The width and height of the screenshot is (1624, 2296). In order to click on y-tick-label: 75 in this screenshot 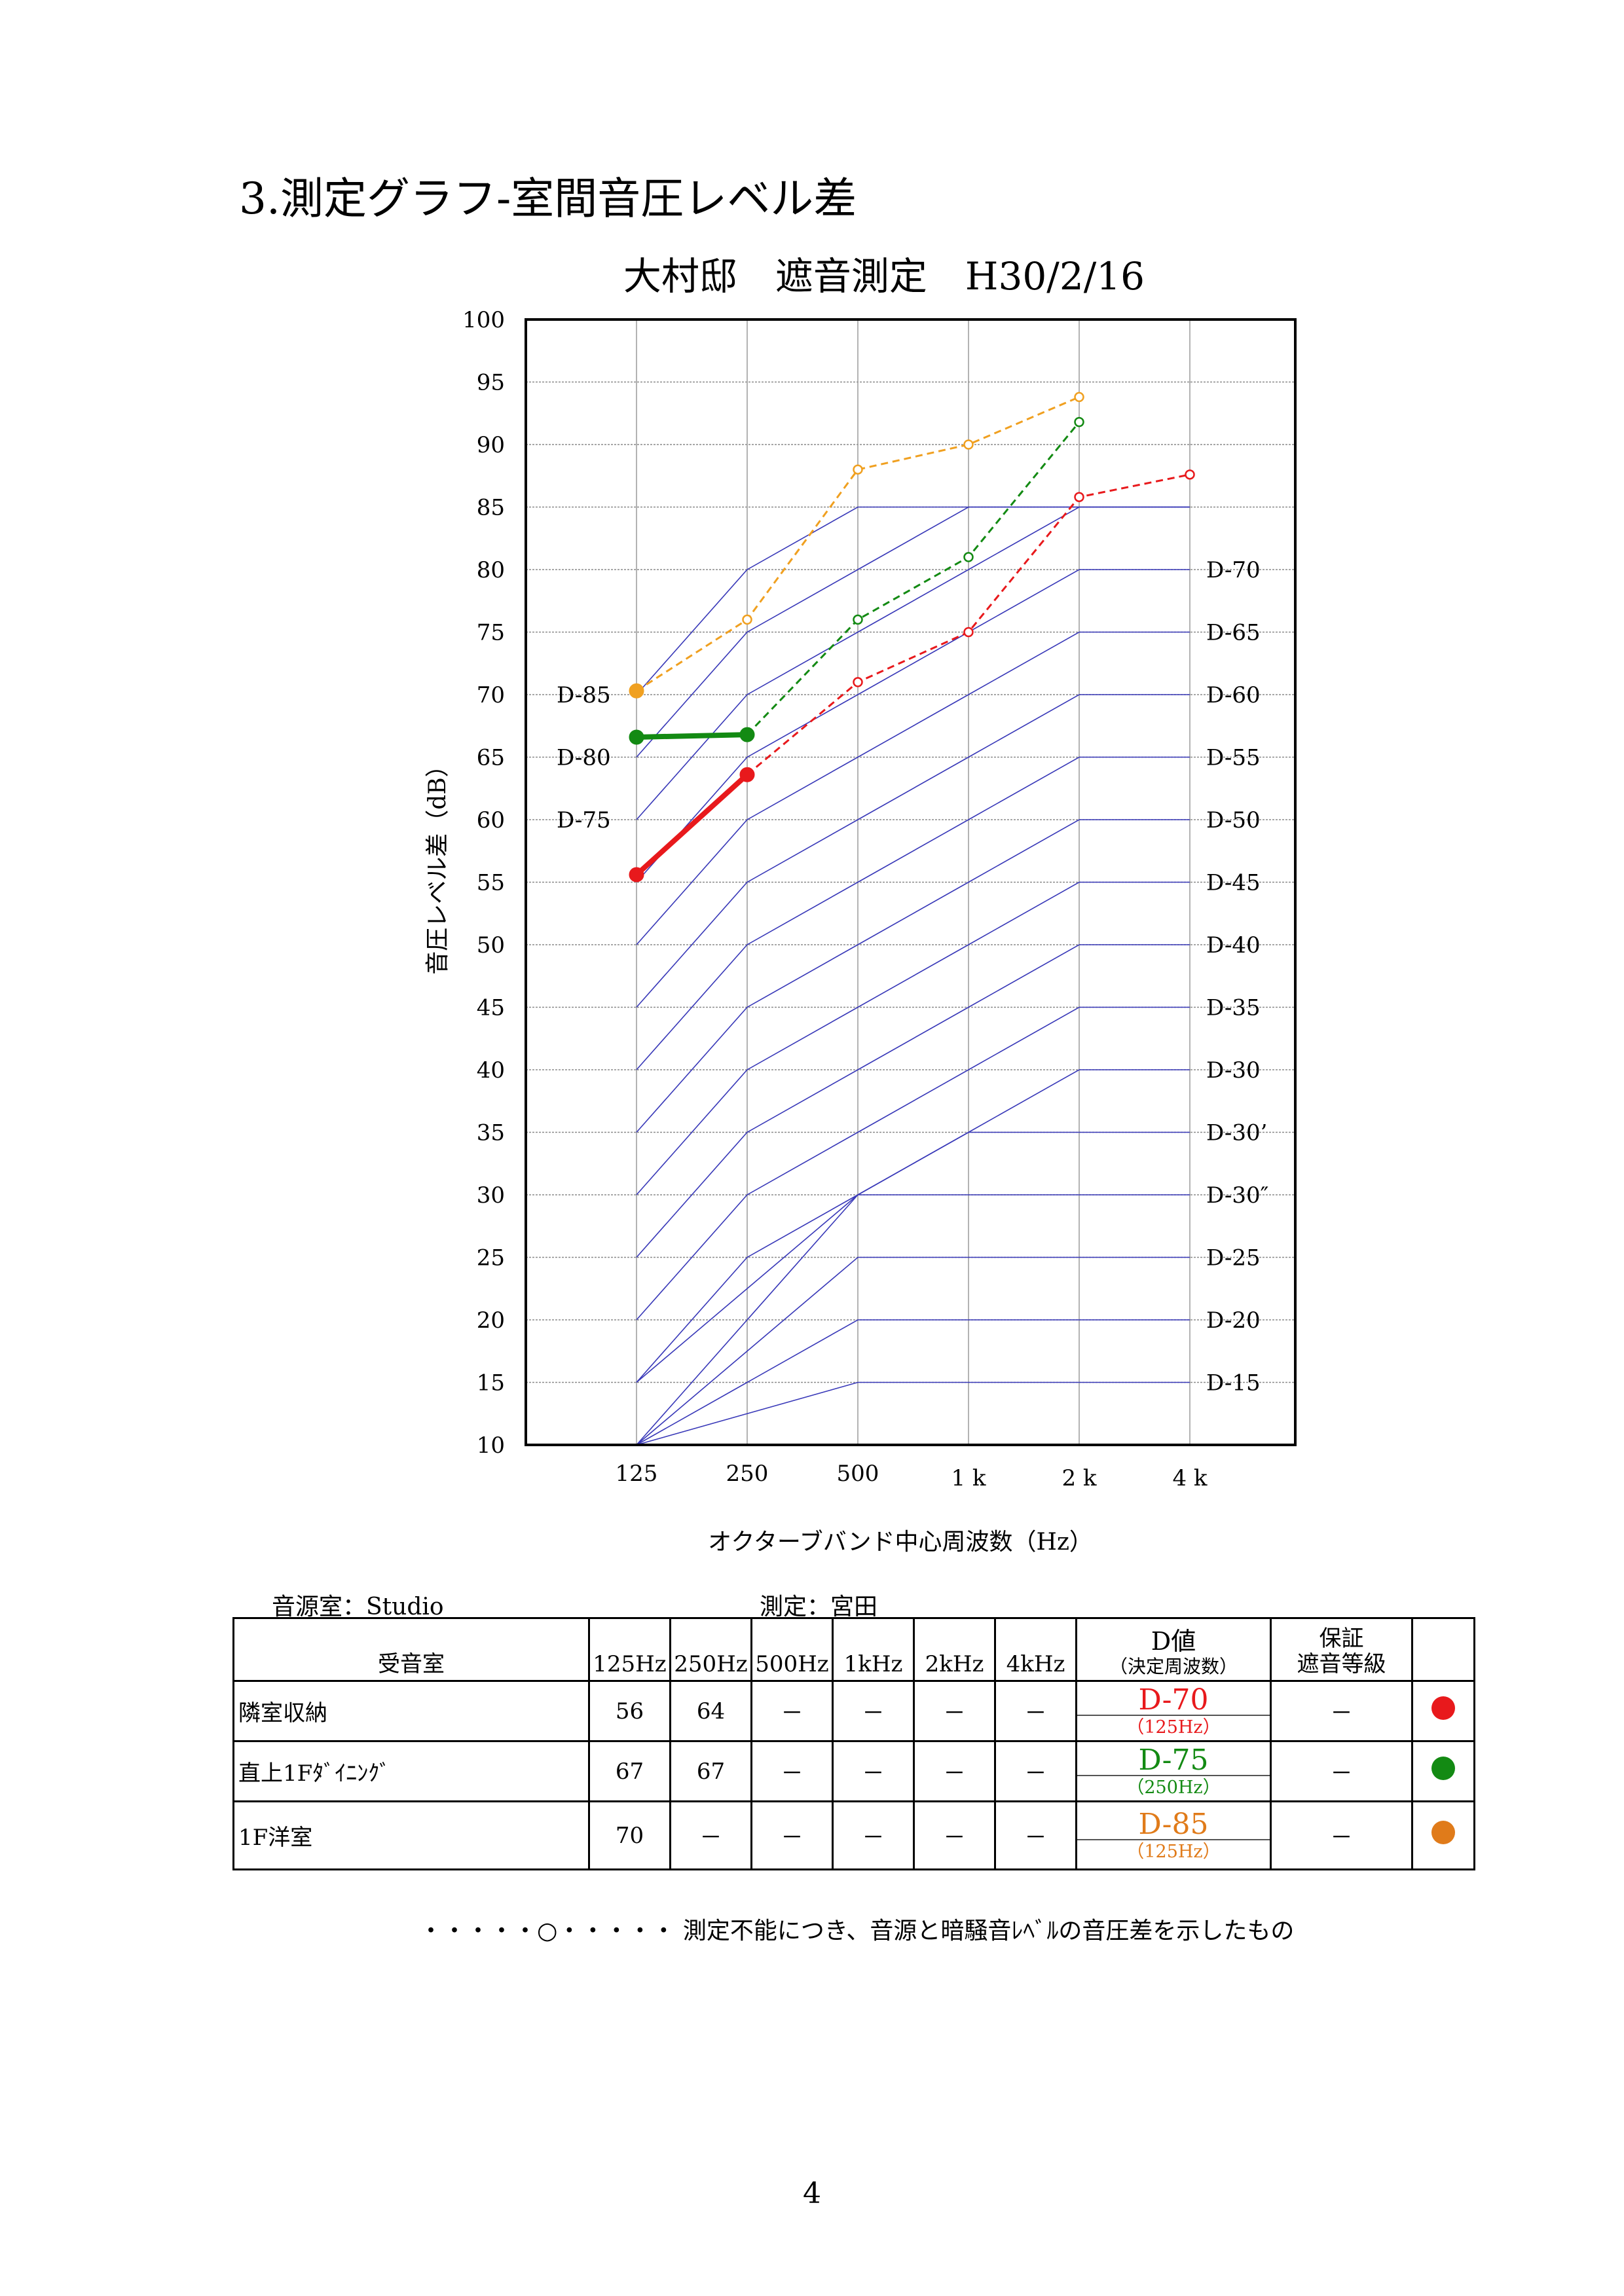, I will do `click(491, 633)`.